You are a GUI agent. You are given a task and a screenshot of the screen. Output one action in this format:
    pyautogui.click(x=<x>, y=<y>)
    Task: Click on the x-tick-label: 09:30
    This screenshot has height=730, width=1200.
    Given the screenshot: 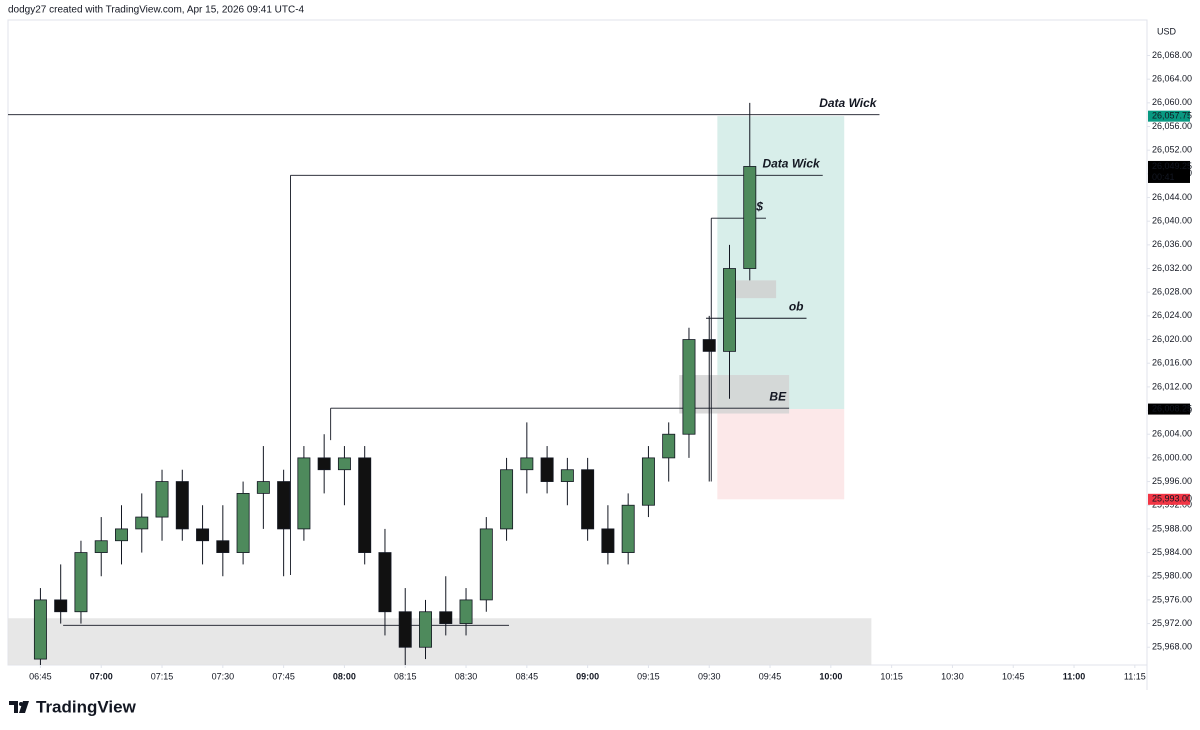 What is the action you would take?
    pyautogui.click(x=709, y=676)
    